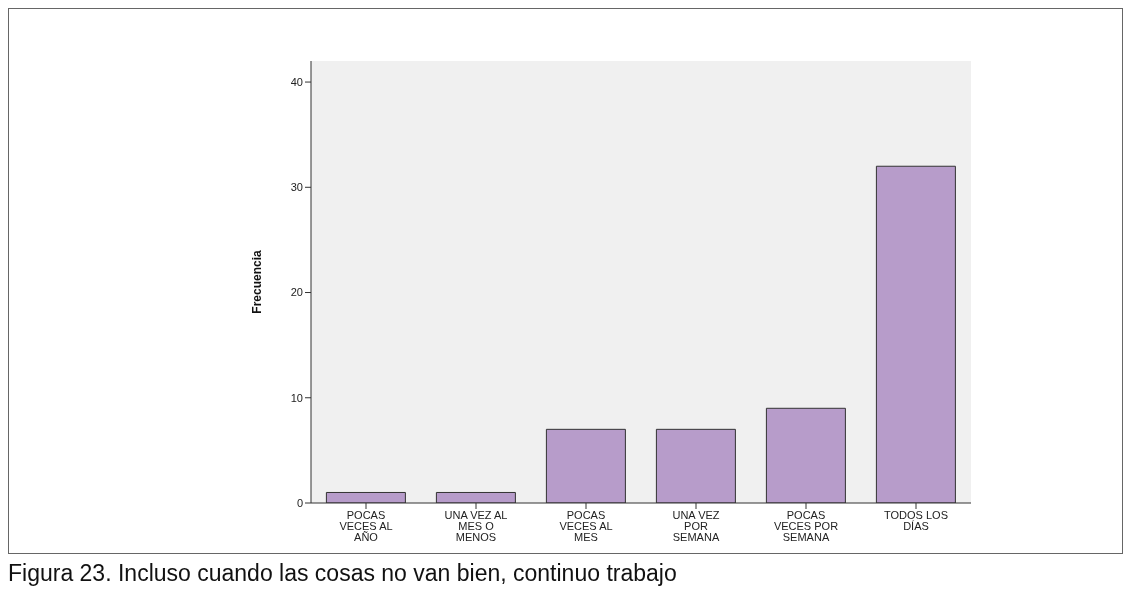 The image size is (1131, 610). What do you see at coordinates (257, 282) in the screenshot?
I see `y-axis-title: Frecuencia` at bounding box center [257, 282].